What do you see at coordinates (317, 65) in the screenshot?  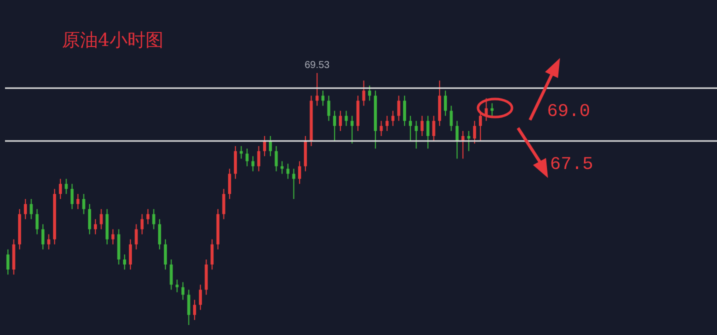 I see `text: 69.53` at bounding box center [317, 65].